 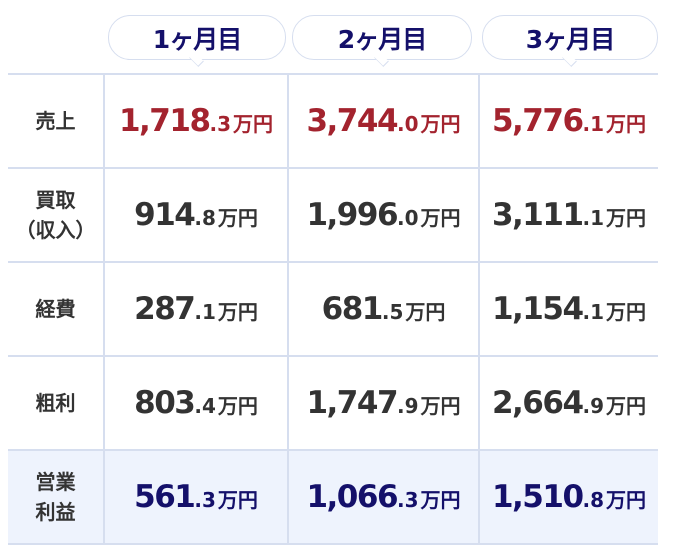 What do you see at coordinates (537, 215) in the screenshot?
I see `value-int: 3,111` at bounding box center [537, 215].